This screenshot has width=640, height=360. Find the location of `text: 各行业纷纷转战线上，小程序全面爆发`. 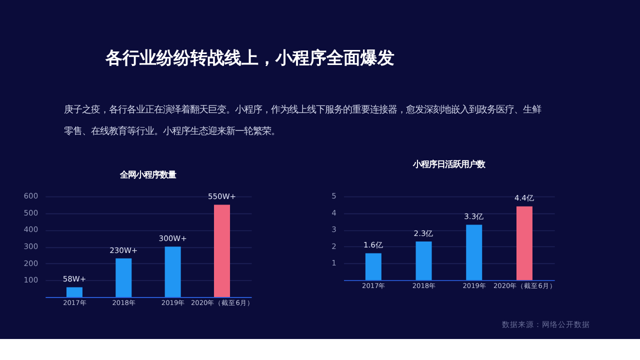

text: 各行业纷纷转战线上，小程序全面爆发 is located at coordinates (249, 58).